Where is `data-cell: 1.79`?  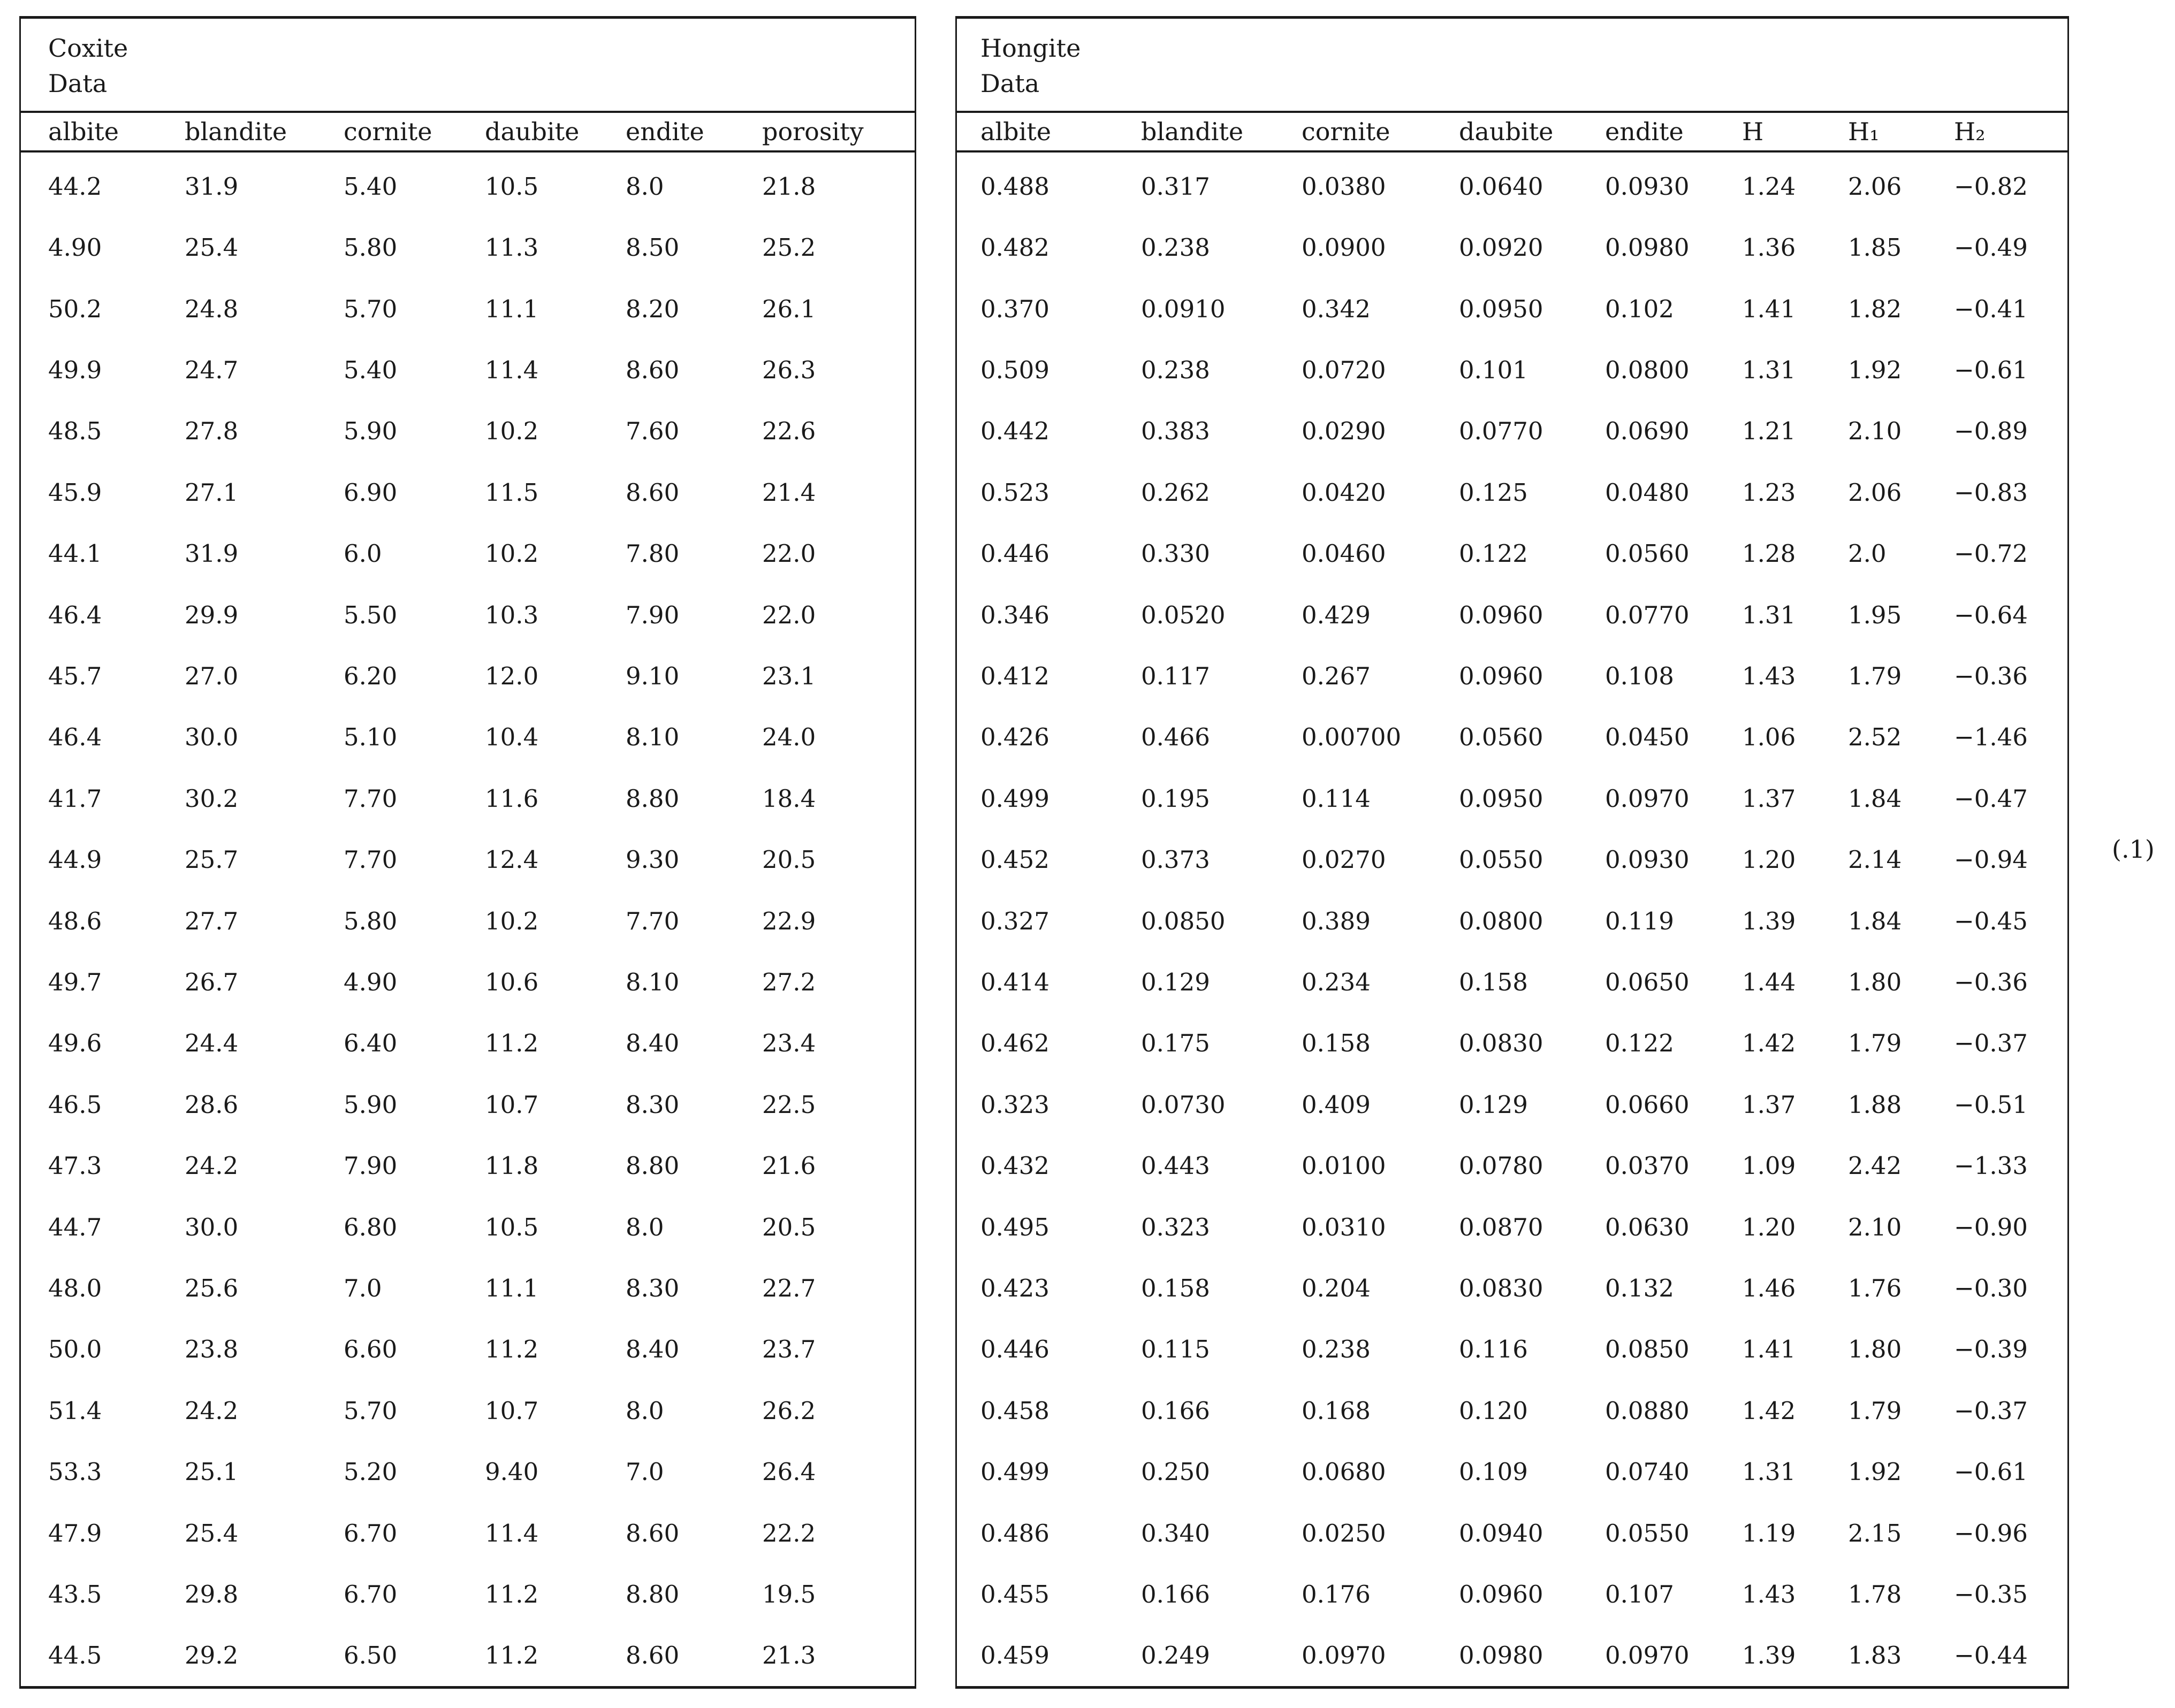 data-cell: 1.79 is located at coordinates (1875, 676).